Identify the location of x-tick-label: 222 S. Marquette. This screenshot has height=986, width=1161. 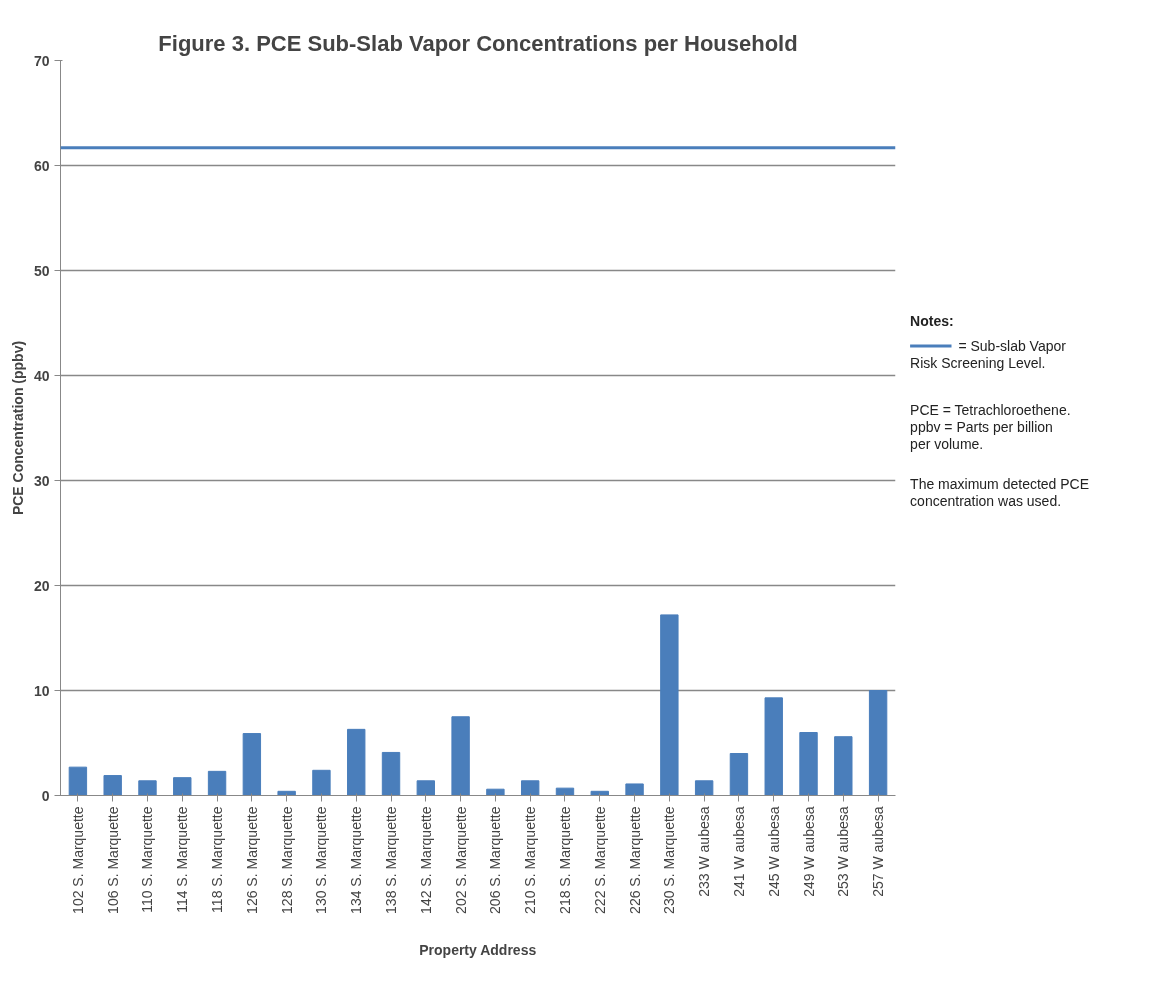
(599, 860).